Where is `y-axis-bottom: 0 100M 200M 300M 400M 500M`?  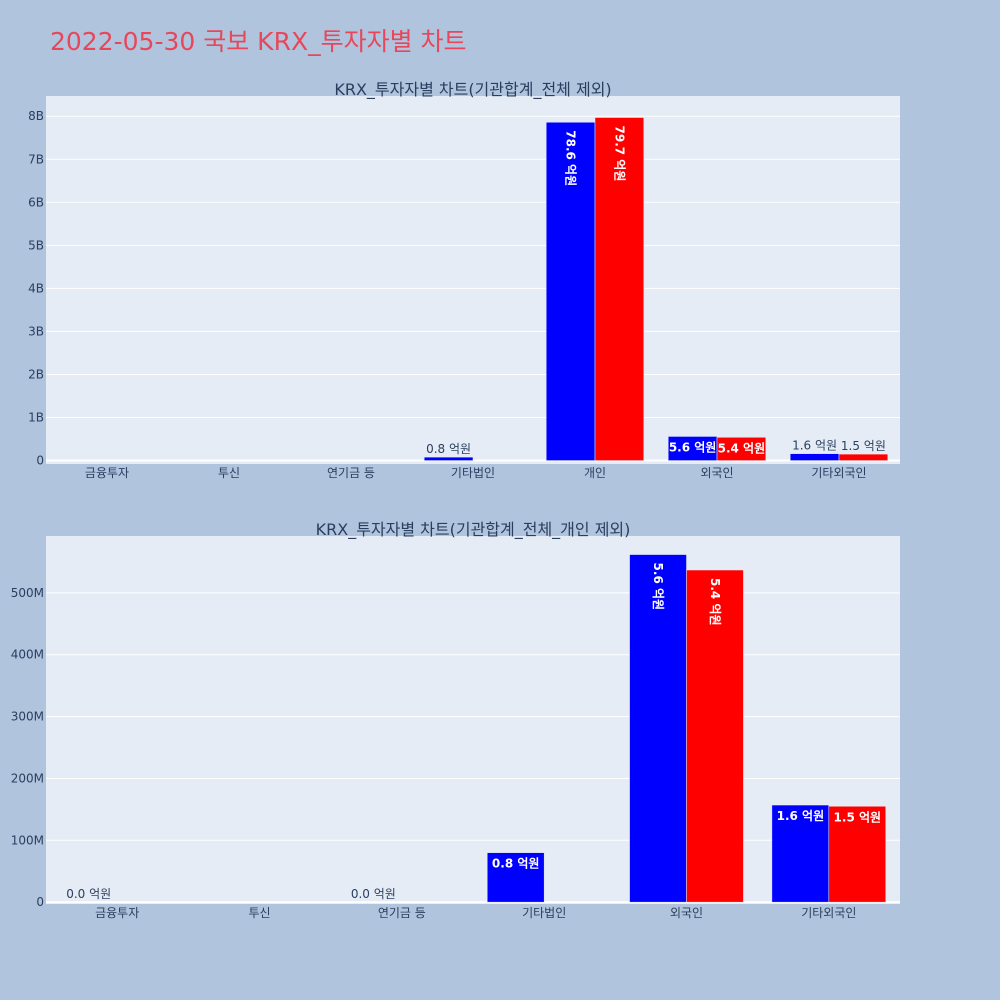
y-axis-bottom: 0 100M 200M 300M 400M 500M is located at coordinates (27, 747).